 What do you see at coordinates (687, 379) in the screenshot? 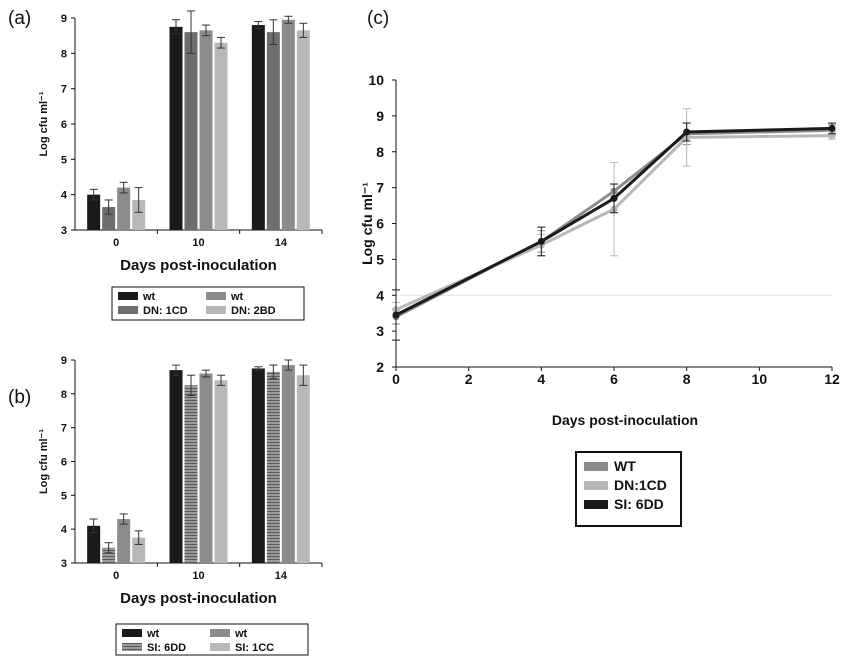
I see `x-tick-label: 8` at bounding box center [687, 379].